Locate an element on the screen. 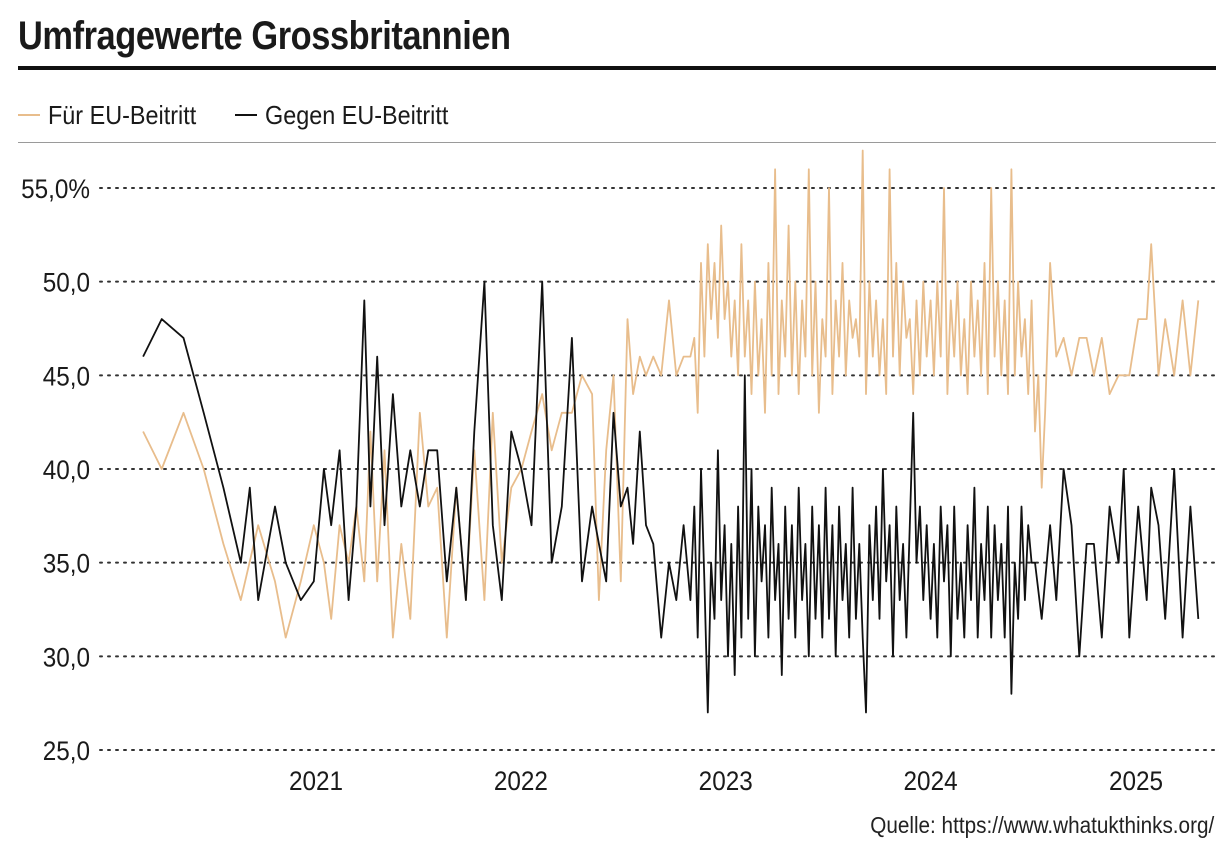  legend: Für EU-Beitritt Gegen EU-Beitritt is located at coordinates (254, 115).